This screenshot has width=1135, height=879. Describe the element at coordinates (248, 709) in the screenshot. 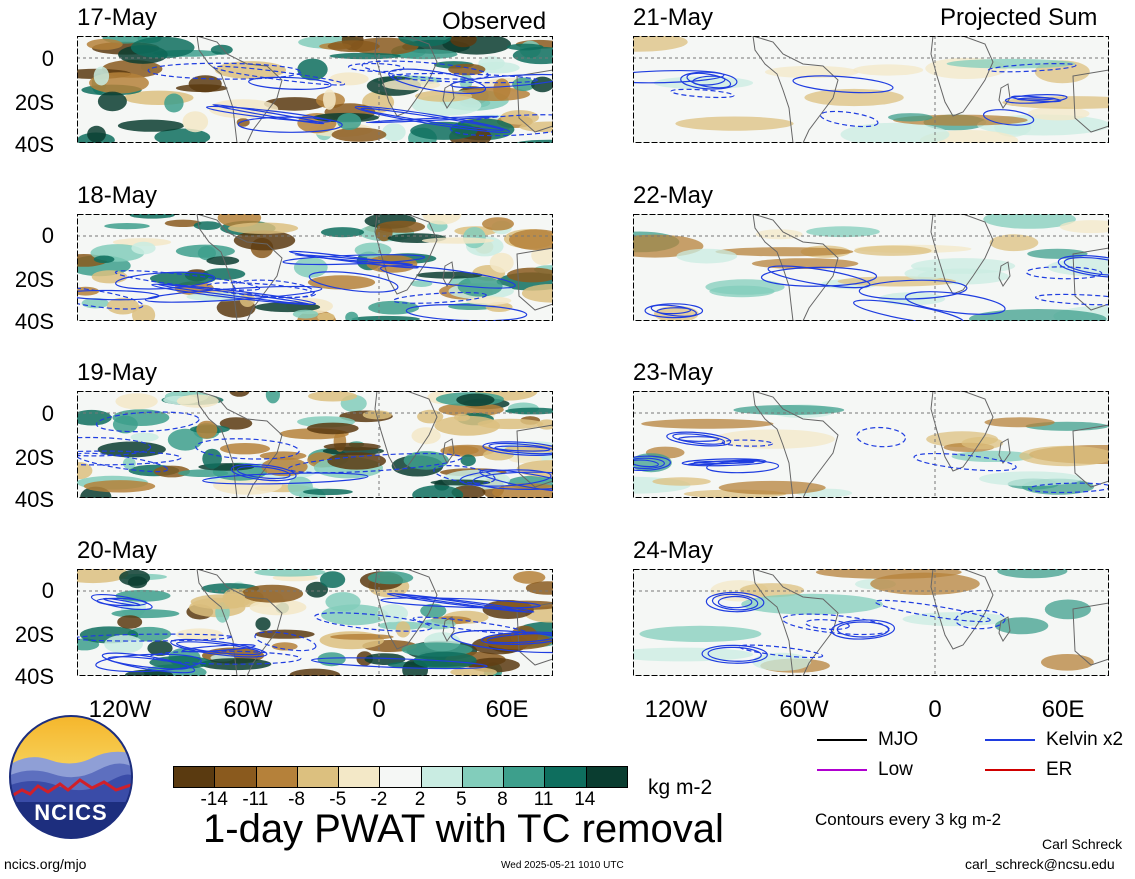

I see `lon-label-60w-left: 60W` at that location.